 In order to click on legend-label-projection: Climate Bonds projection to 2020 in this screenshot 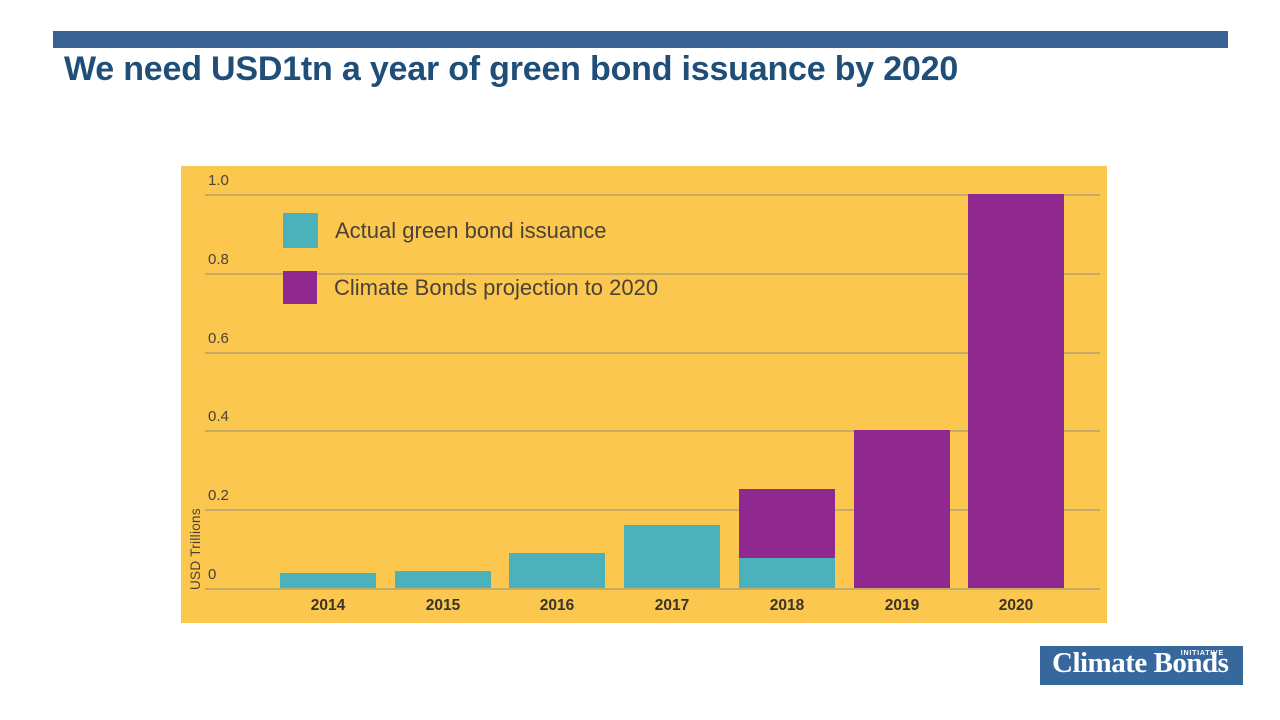, I will do `click(496, 287)`.